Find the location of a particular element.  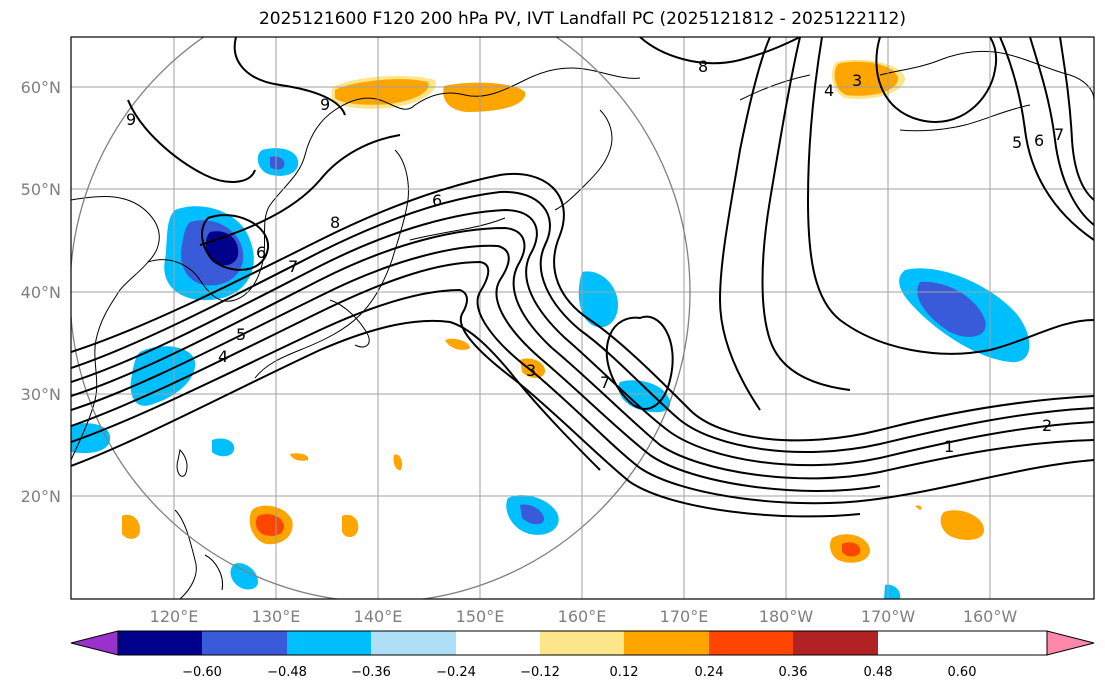

lat-label: 60°N is located at coordinates (41, 87).